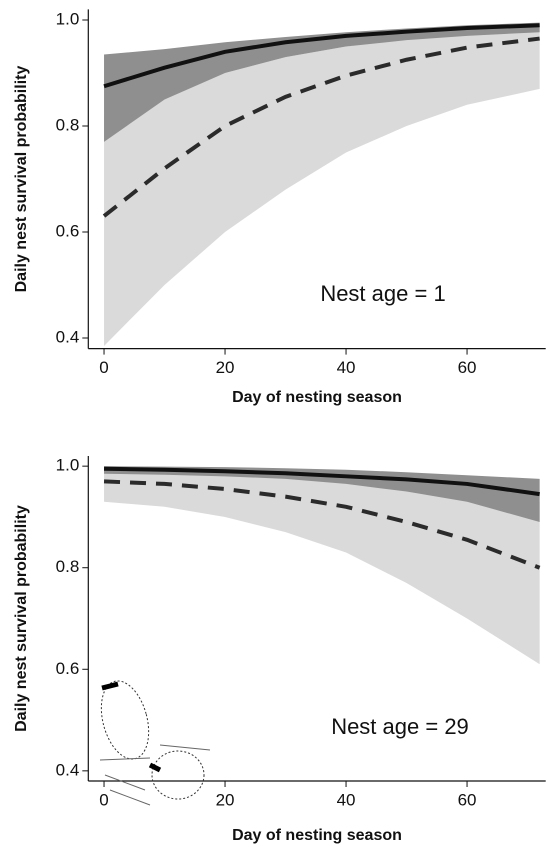  I want to click on annotation: Nest age = 29, so click(400, 726).